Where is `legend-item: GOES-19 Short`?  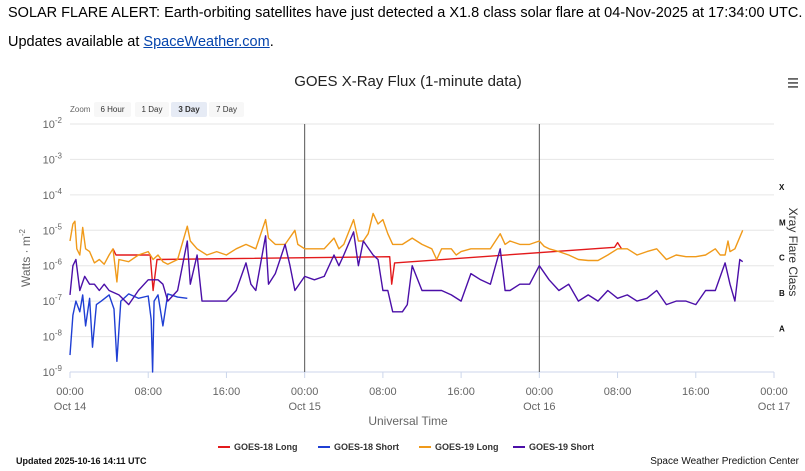 legend-item: GOES-19 Short is located at coordinates (553, 447).